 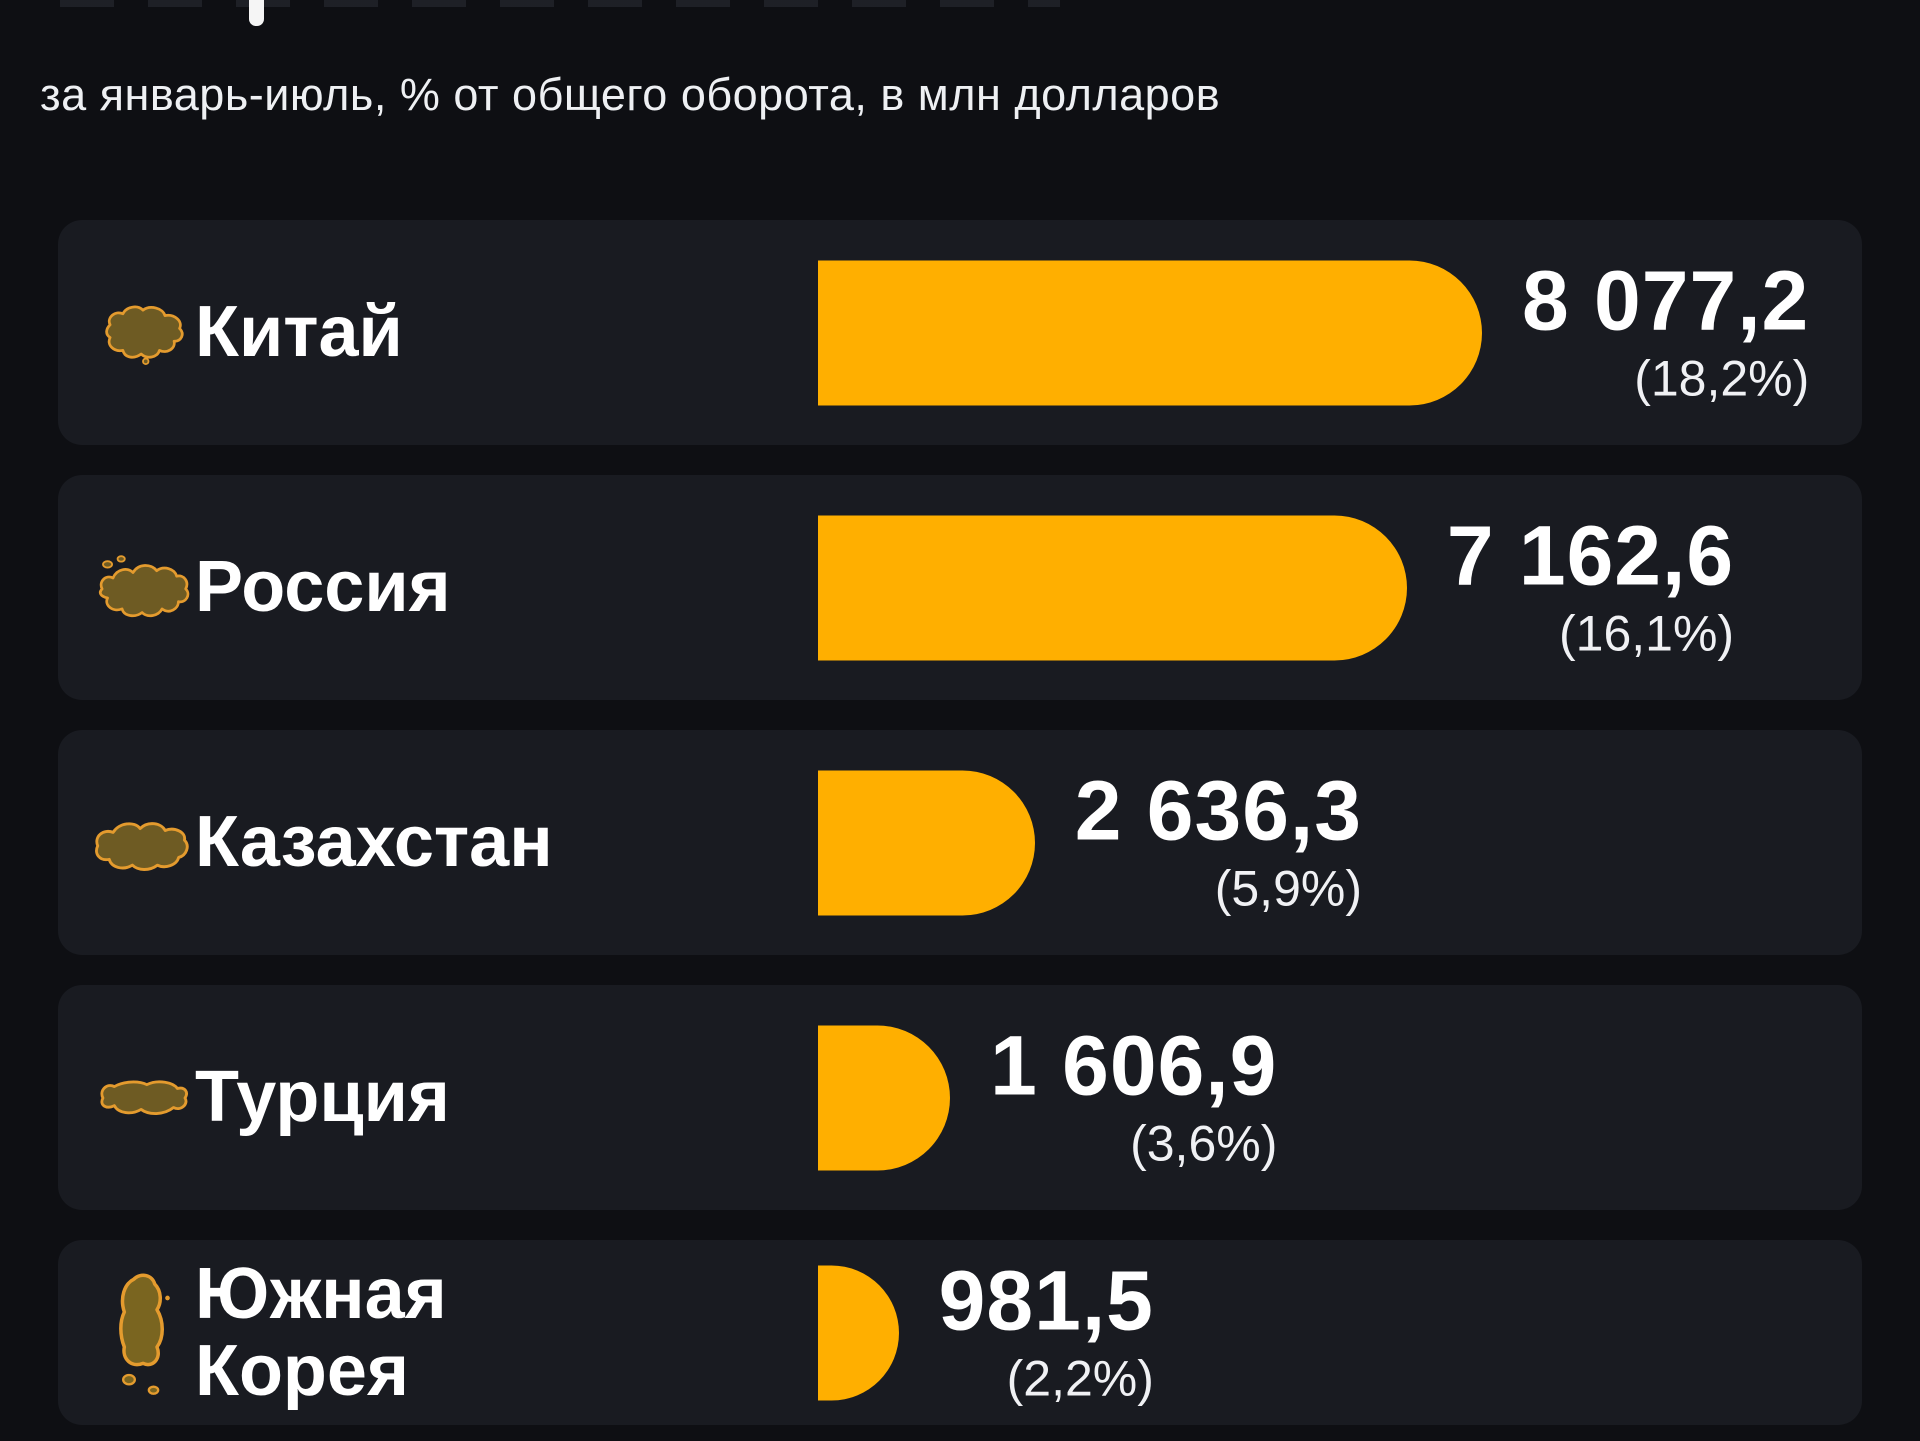 What do you see at coordinates (299, 332) in the screenshot?
I see `country-label: Китай` at bounding box center [299, 332].